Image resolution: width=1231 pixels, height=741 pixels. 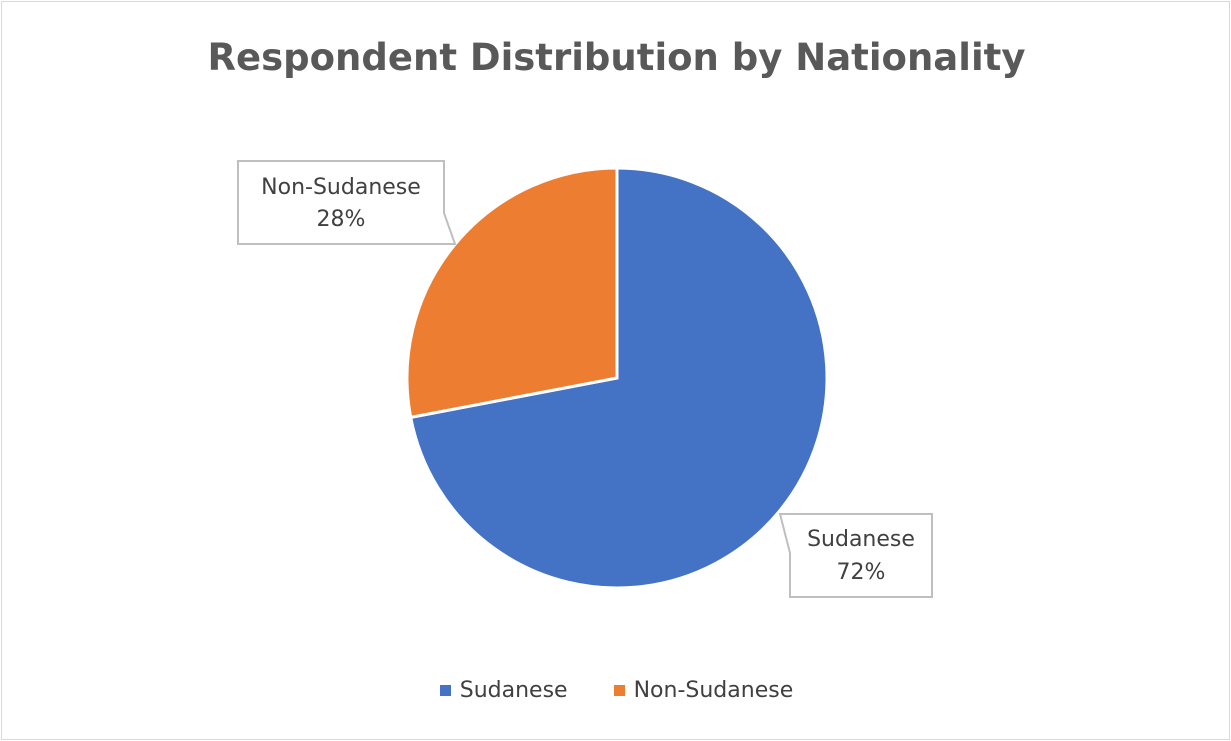 What do you see at coordinates (341, 219) in the screenshot?
I see `callout-value-non-sudanese: 28%` at bounding box center [341, 219].